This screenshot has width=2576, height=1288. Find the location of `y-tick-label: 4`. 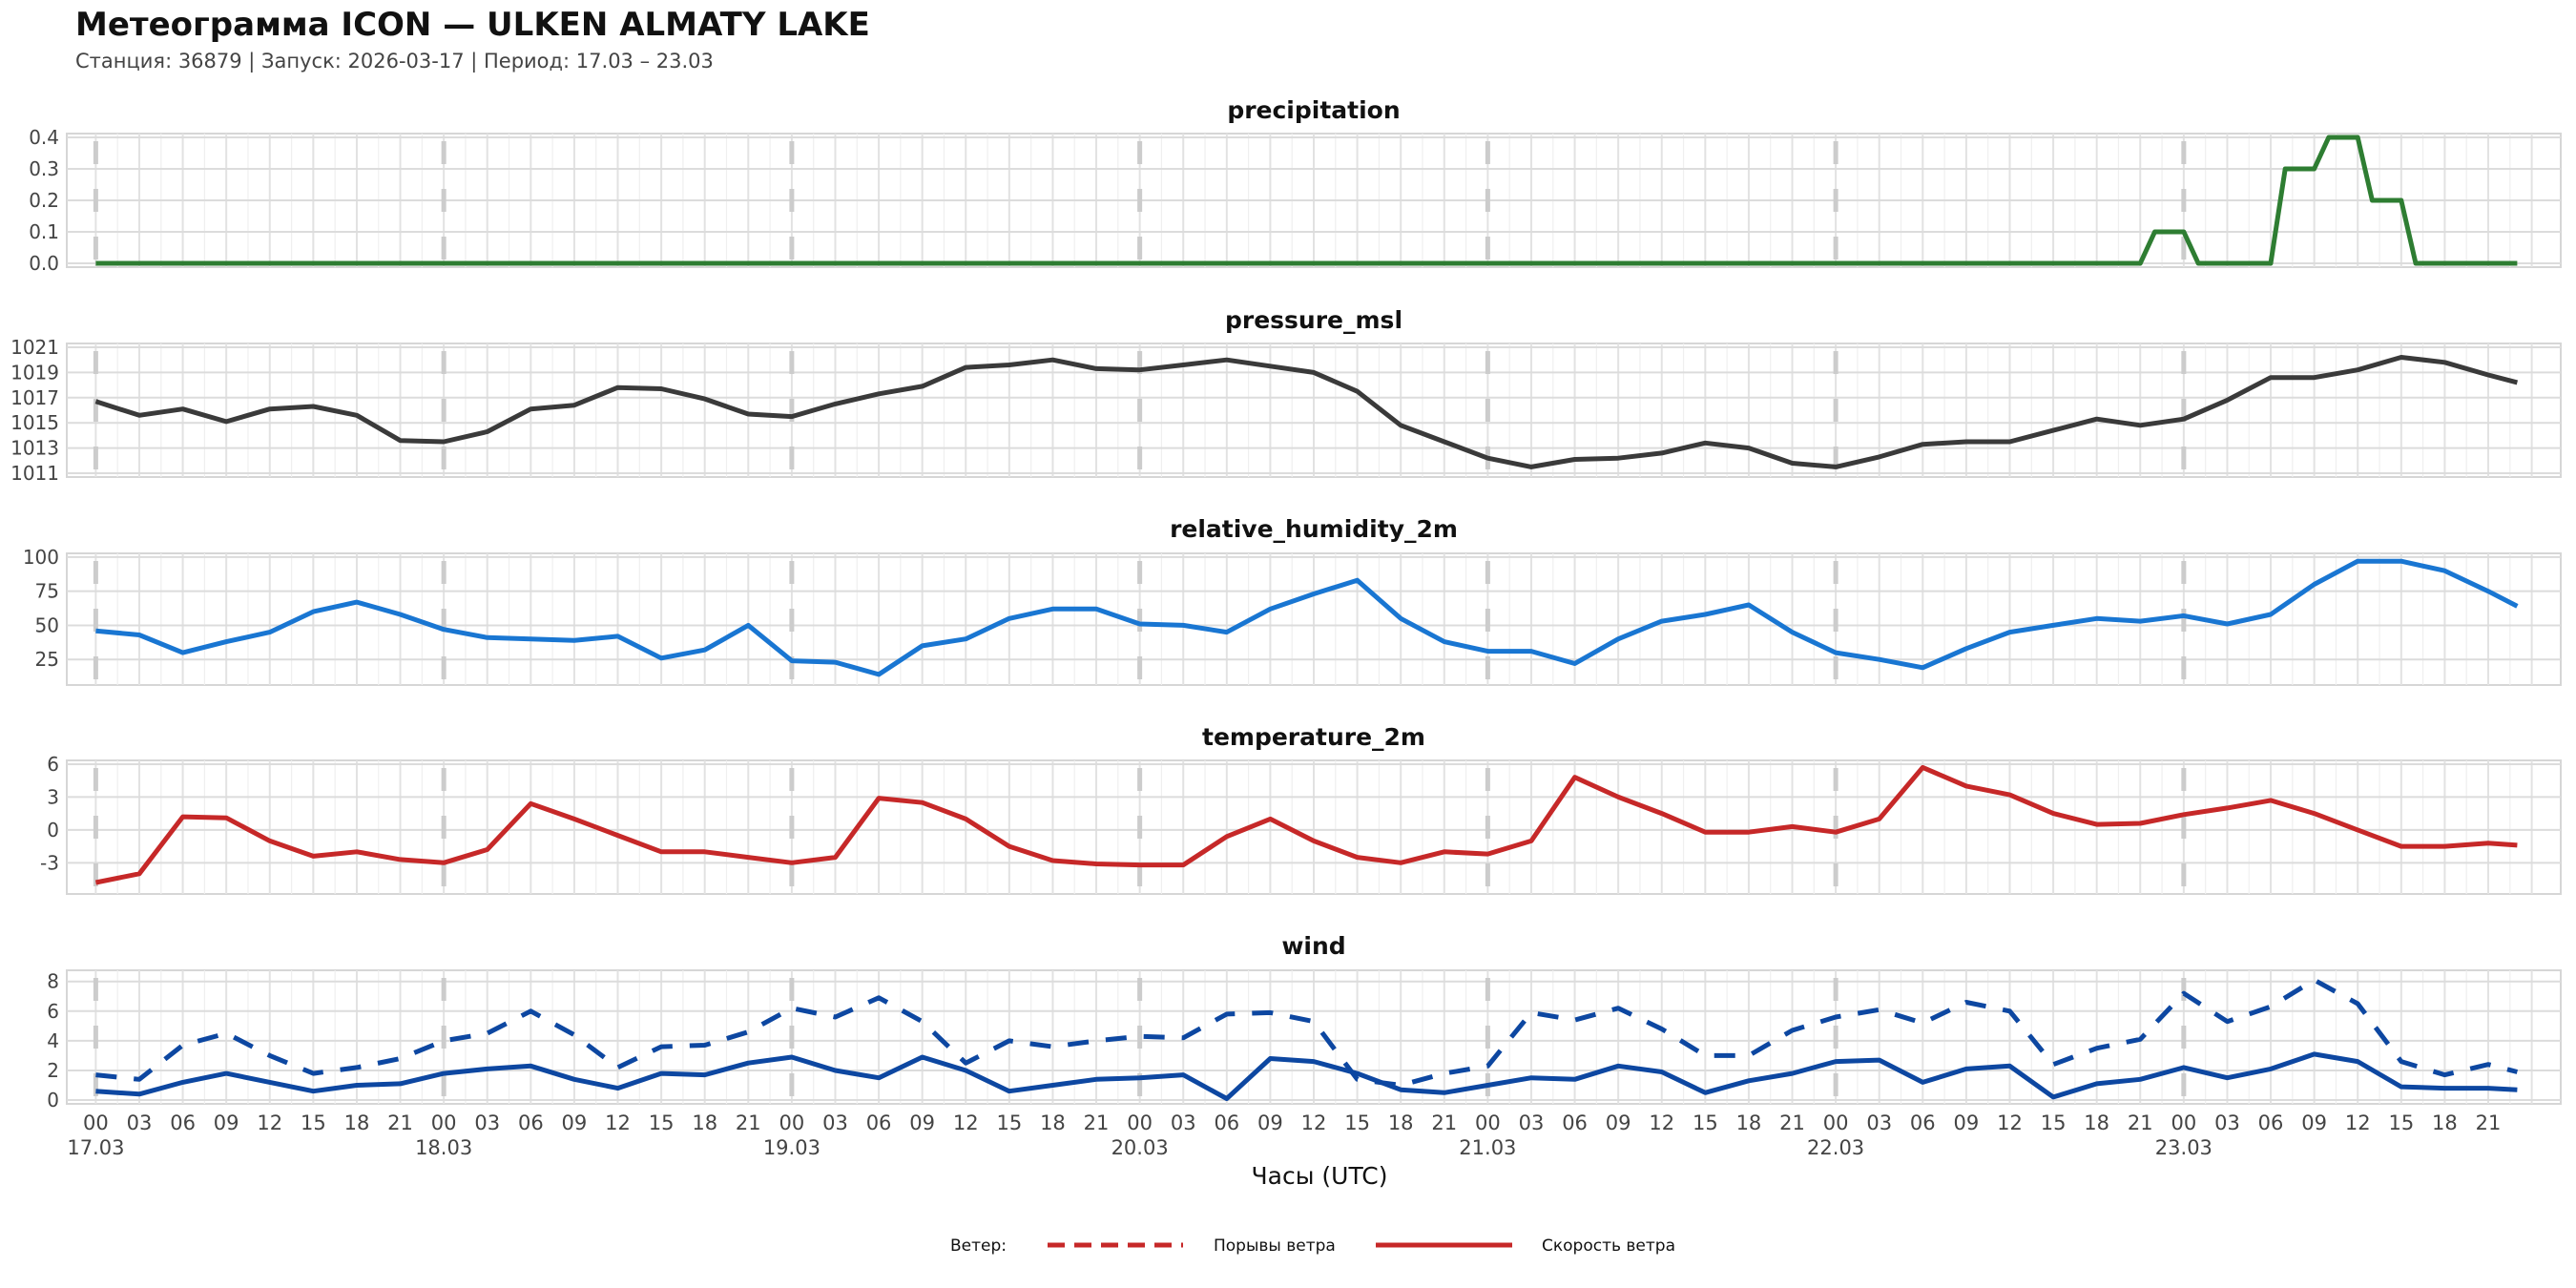

y-tick-label: 4 is located at coordinates (53, 1040).